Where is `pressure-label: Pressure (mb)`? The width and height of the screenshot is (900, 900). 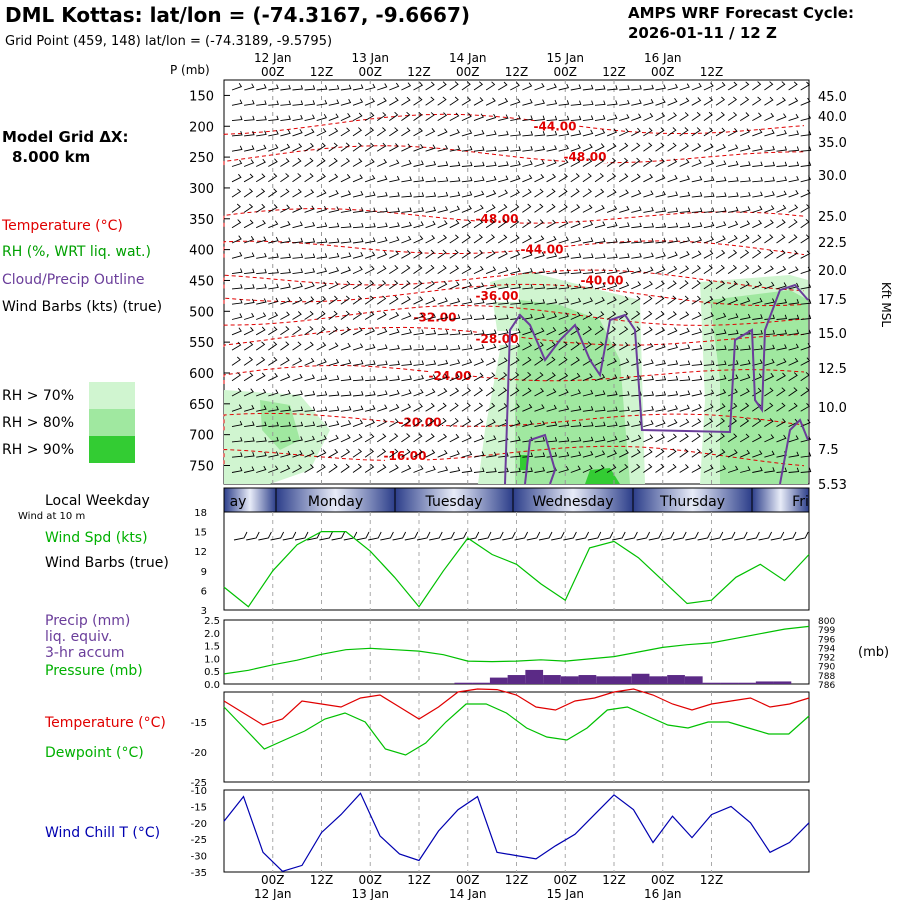
pressure-label: Pressure (mb) is located at coordinates (94, 671).